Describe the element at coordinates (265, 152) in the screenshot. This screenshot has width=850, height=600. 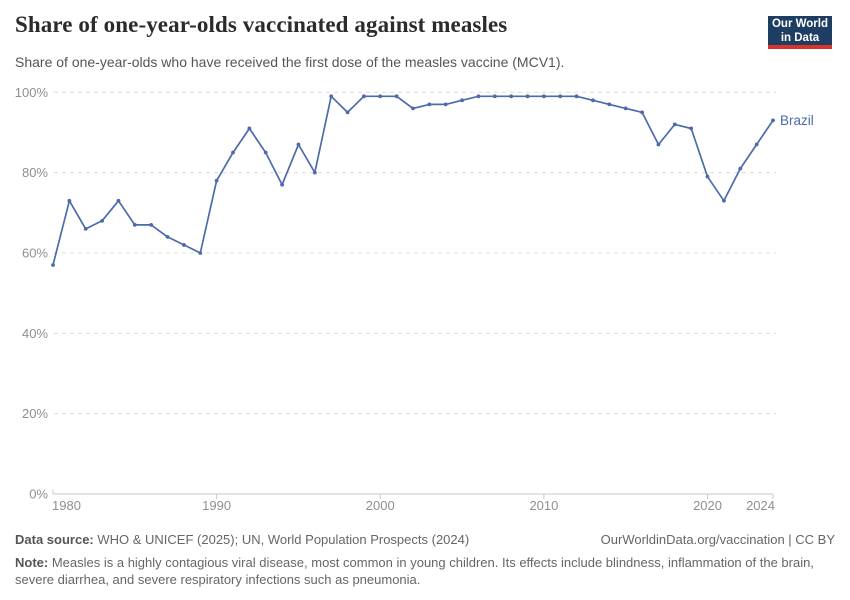
I see `data-point-brazil-1993` at that location.